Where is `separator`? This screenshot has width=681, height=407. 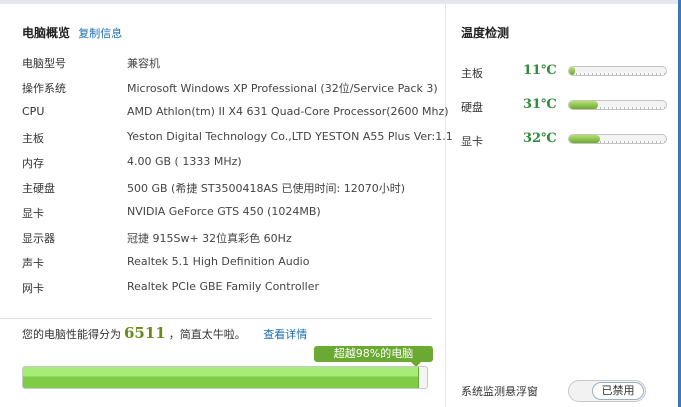
separator is located at coordinates (216, 318).